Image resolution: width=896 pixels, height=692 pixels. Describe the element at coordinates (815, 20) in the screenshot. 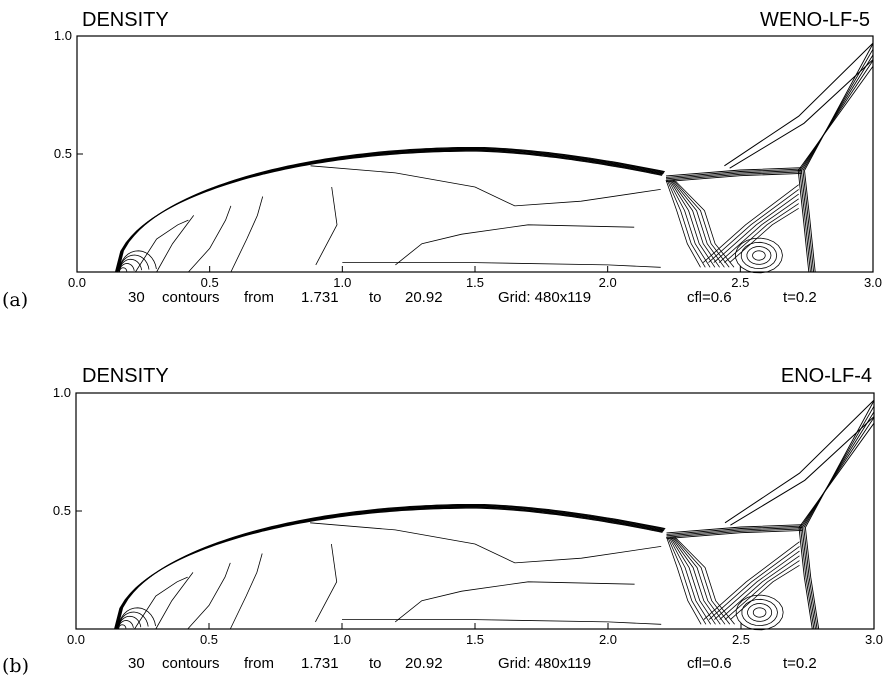

I see `panel-a-scheme: WENO-LF-5` at that location.